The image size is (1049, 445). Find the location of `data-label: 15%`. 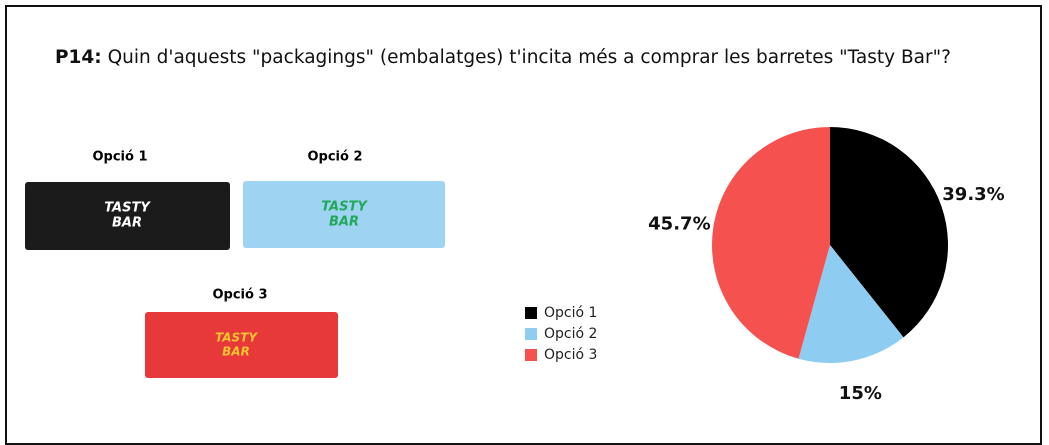

data-label: 15% is located at coordinates (860, 393).